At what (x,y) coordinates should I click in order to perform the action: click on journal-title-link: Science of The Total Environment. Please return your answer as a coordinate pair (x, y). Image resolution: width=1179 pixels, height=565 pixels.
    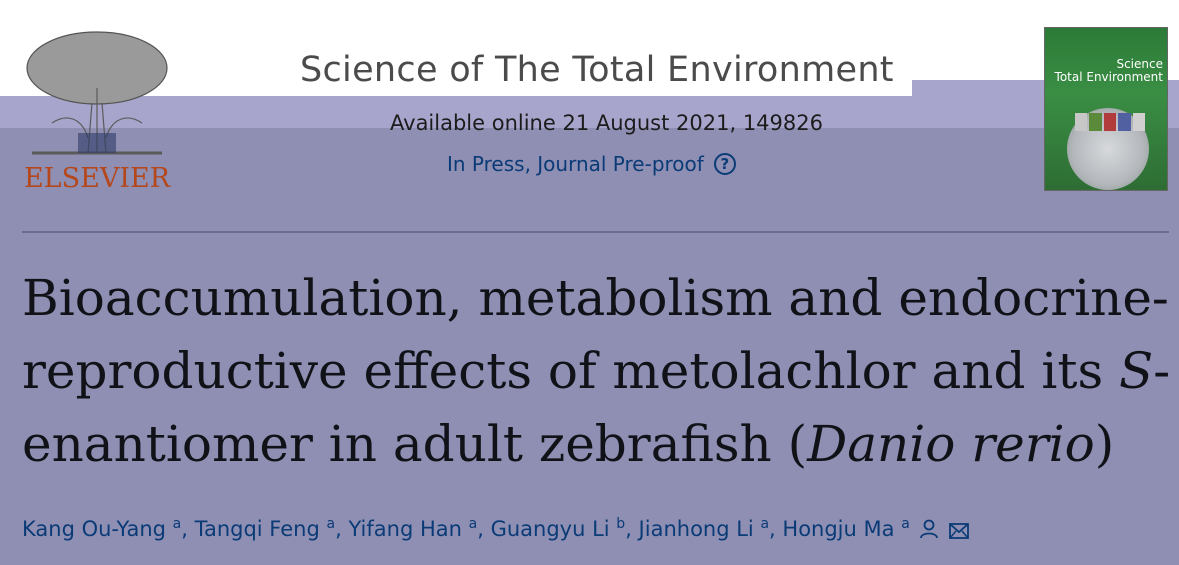
    Looking at the image, I should click on (597, 70).